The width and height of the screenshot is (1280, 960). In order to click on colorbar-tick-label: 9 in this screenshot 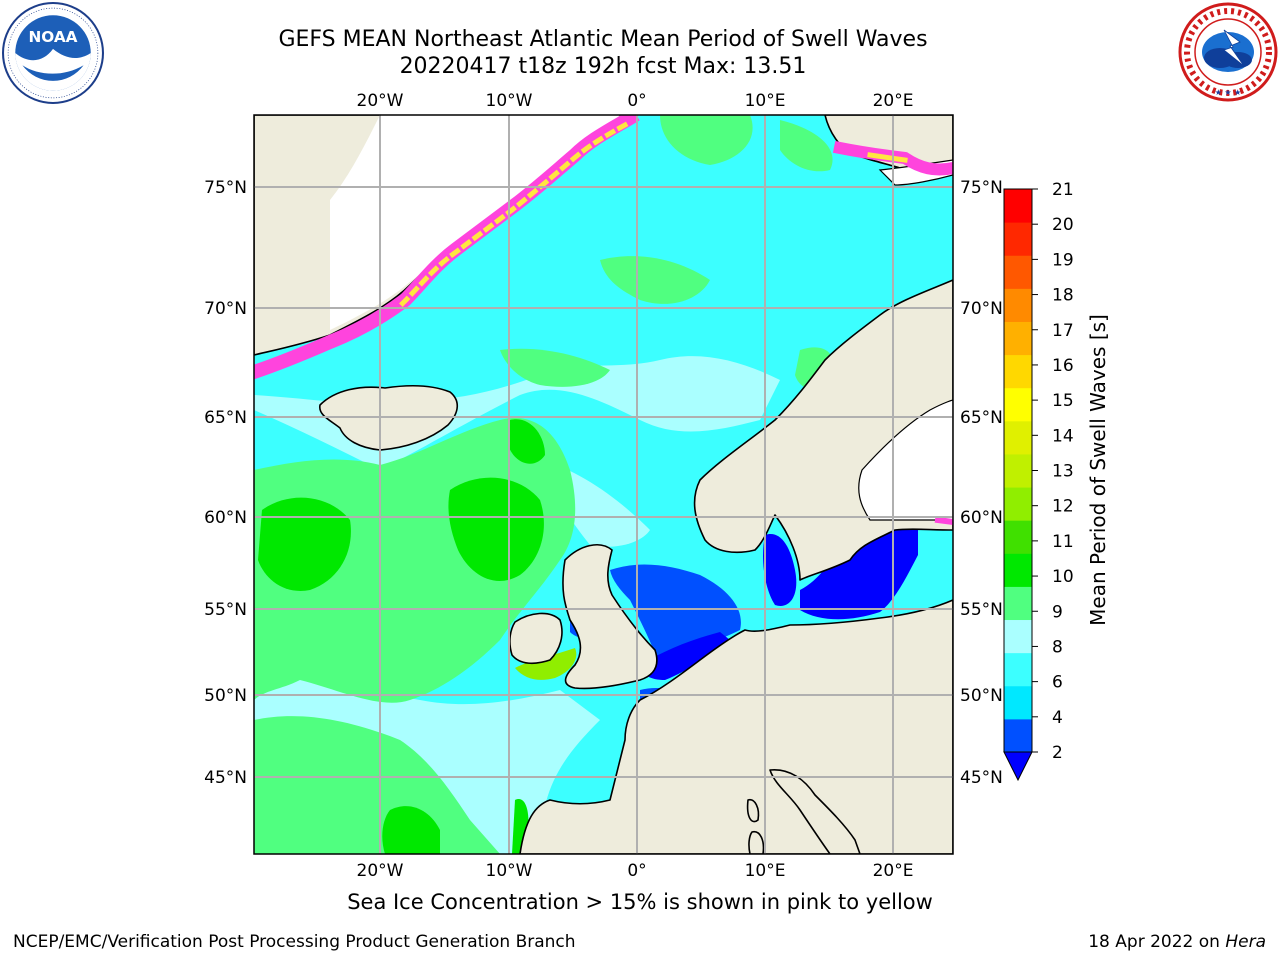, I will do `click(1057, 612)`.